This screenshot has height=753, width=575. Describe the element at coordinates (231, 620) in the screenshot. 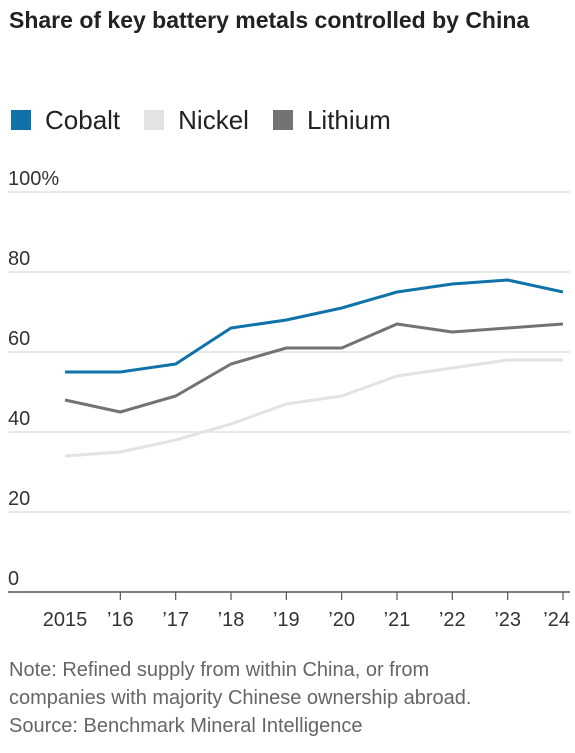

I see `x-tick-label: ’18` at that location.